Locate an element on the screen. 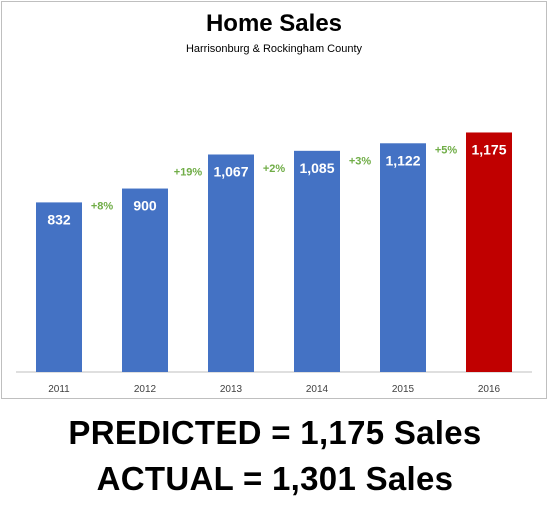  bar-value-label: 1,085 is located at coordinates (316, 168).